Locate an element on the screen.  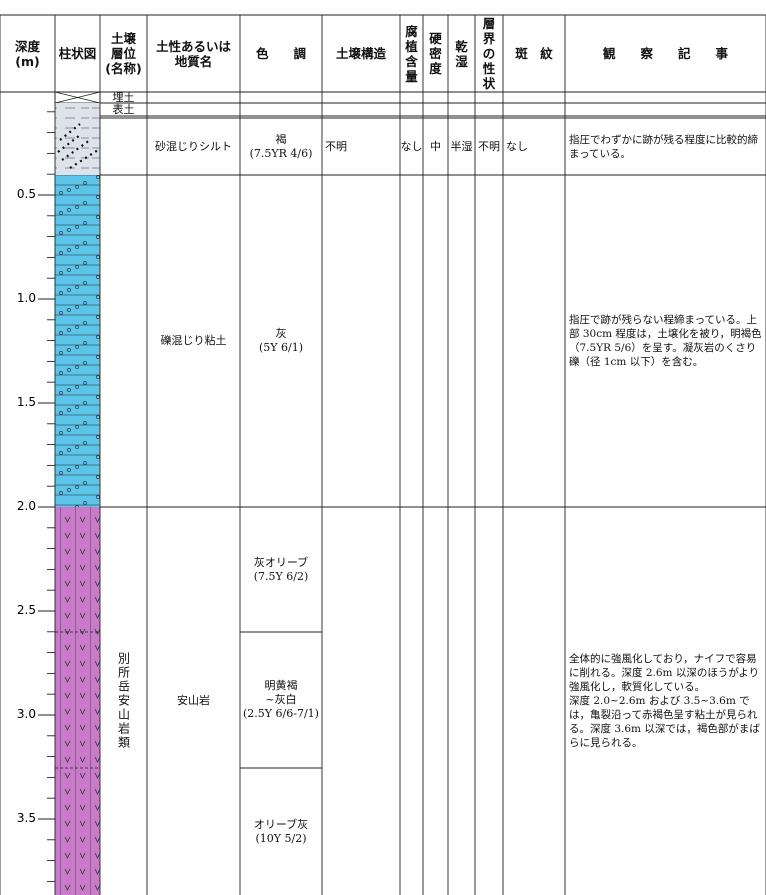
text-line: オリーブ灰 is located at coordinates (281, 824).